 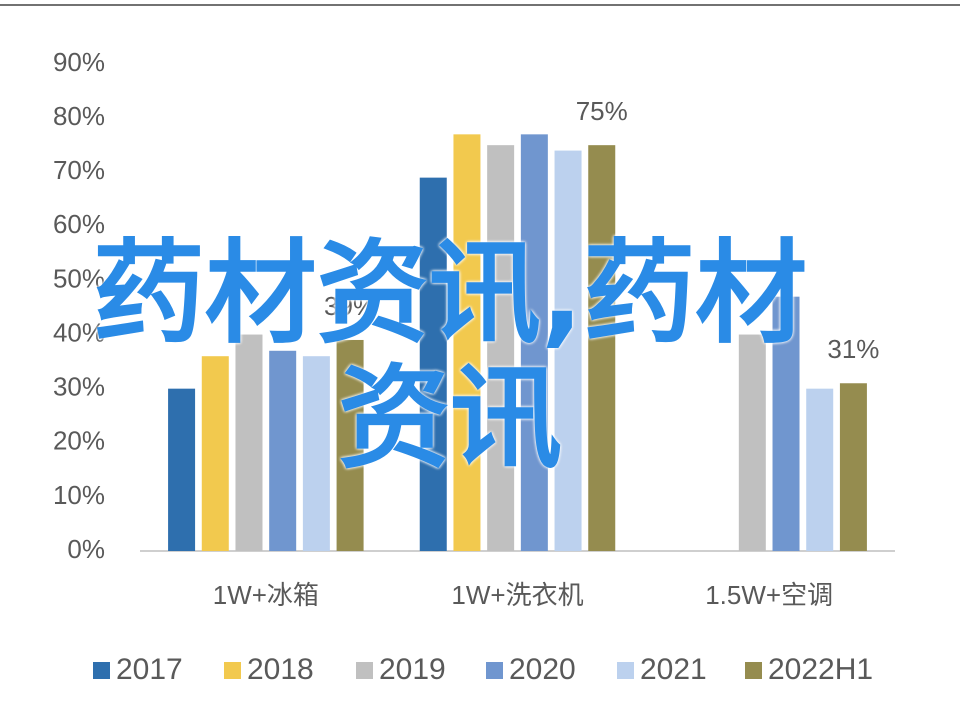 What do you see at coordinates (412, 669) in the screenshot?
I see `legend-label: 2019` at bounding box center [412, 669].